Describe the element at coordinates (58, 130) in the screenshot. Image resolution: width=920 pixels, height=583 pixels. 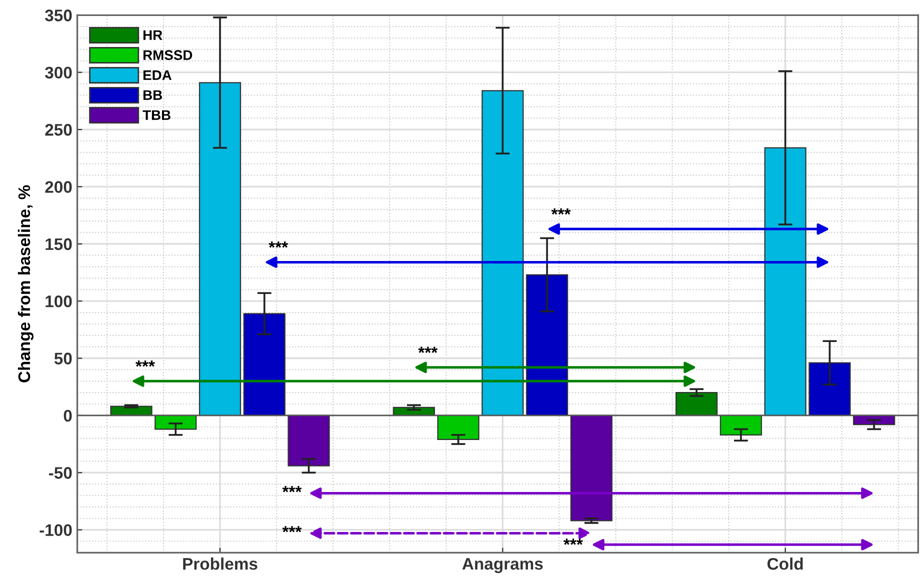
I see `y-tick-label: 250` at that location.